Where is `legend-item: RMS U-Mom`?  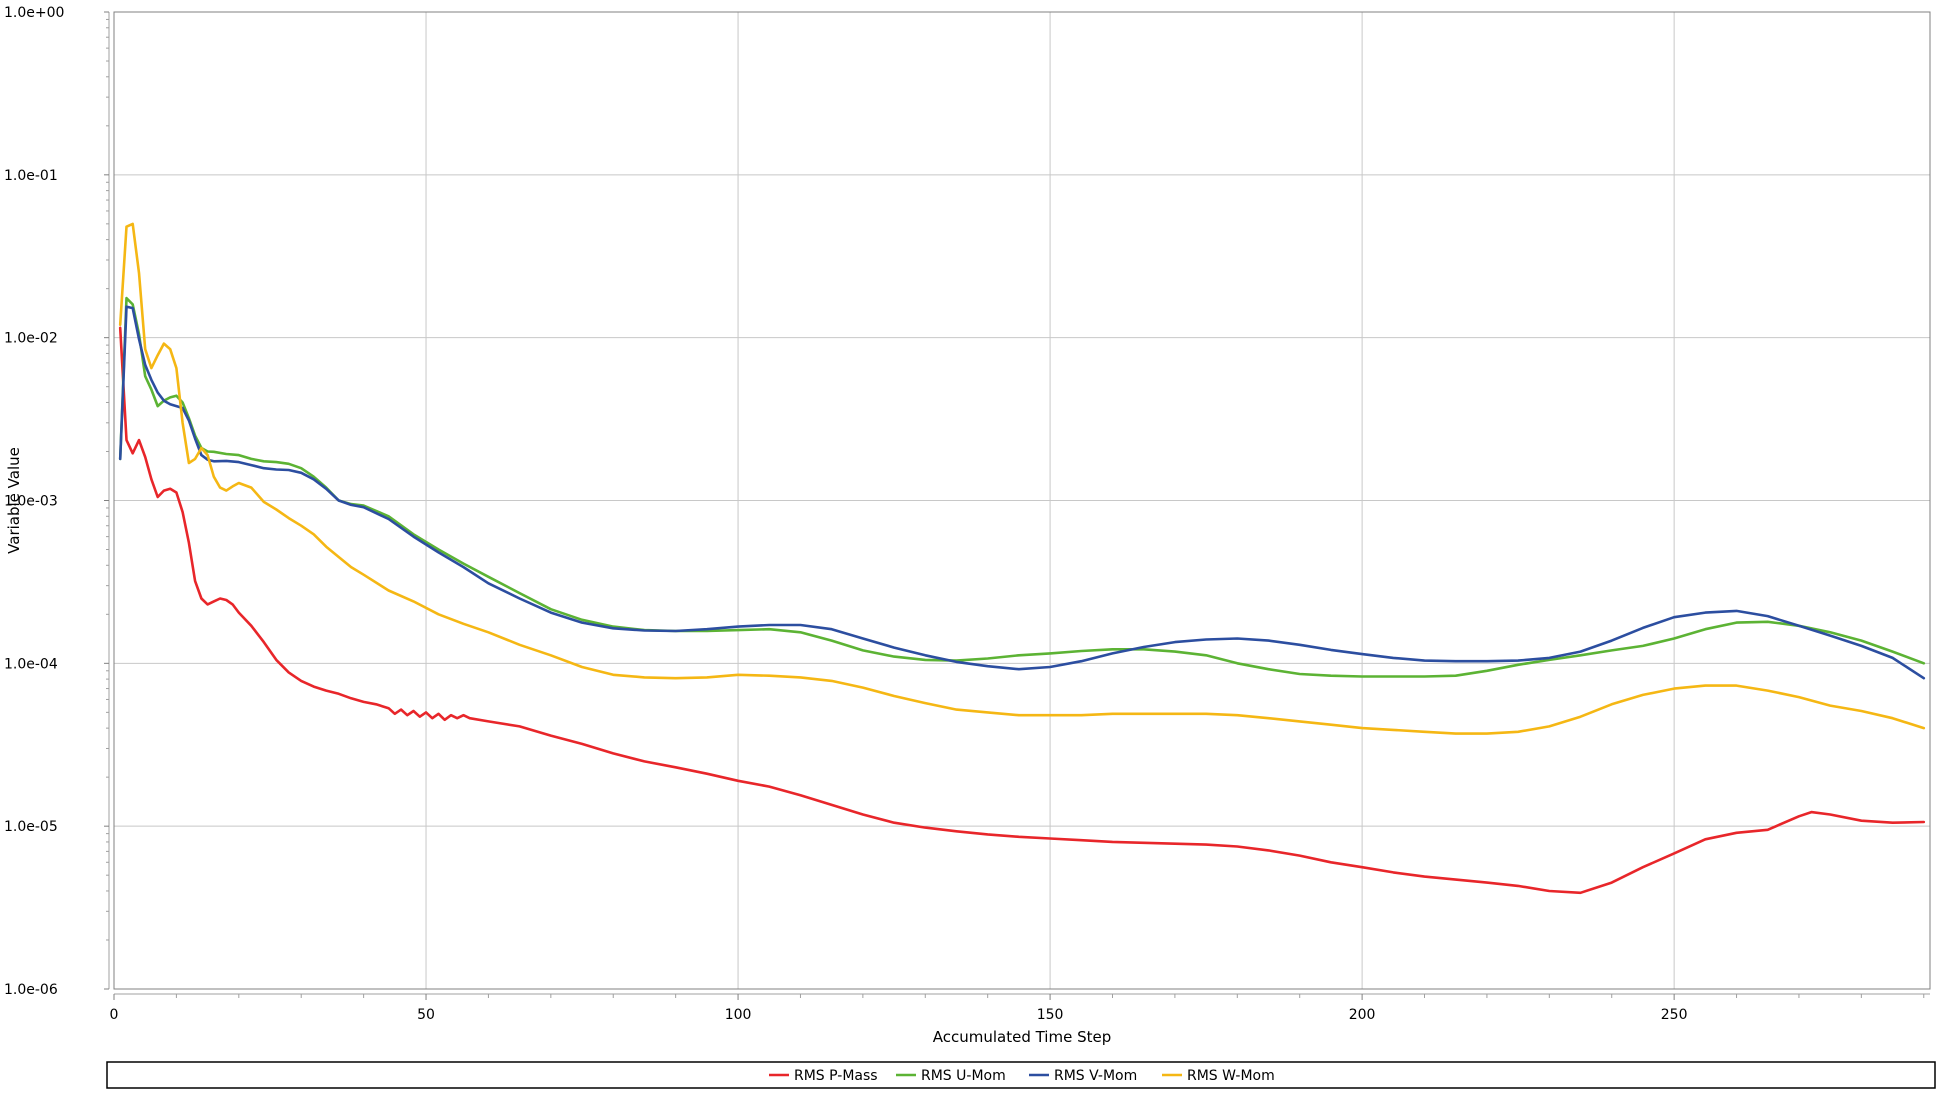
legend-item: RMS U-Mom is located at coordinates (951, 1076).